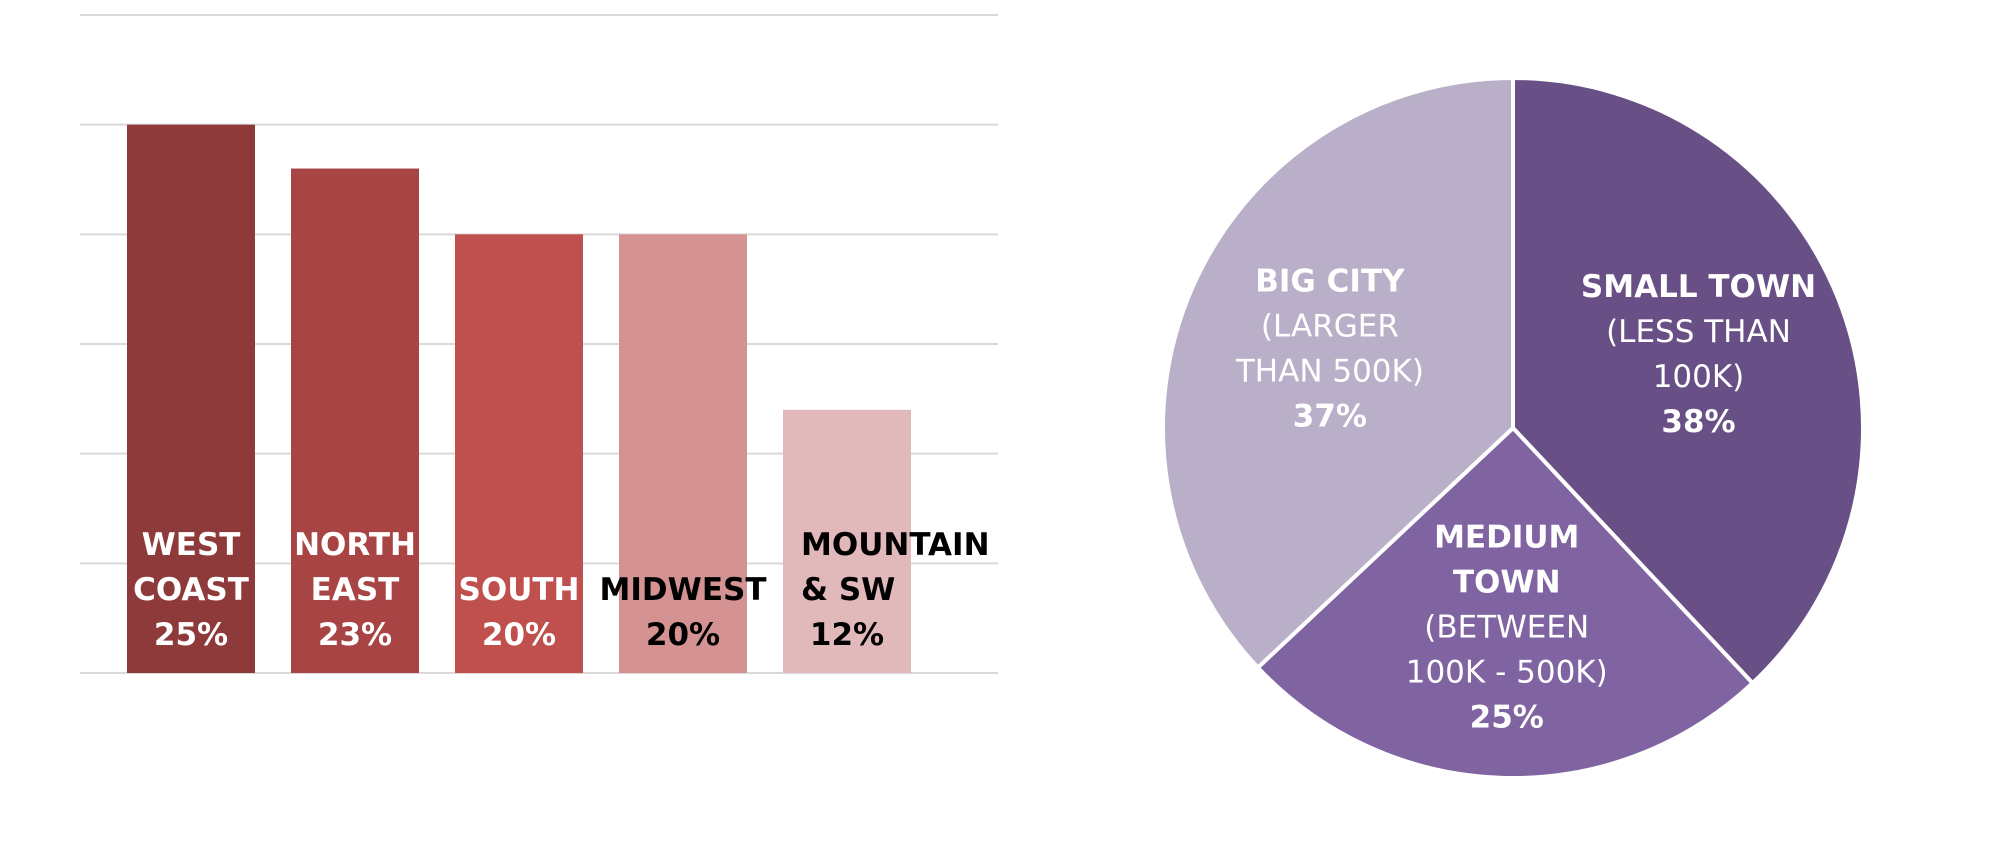  I want to click on pie-category-label: (LESS THAN, so click(1698, 332).